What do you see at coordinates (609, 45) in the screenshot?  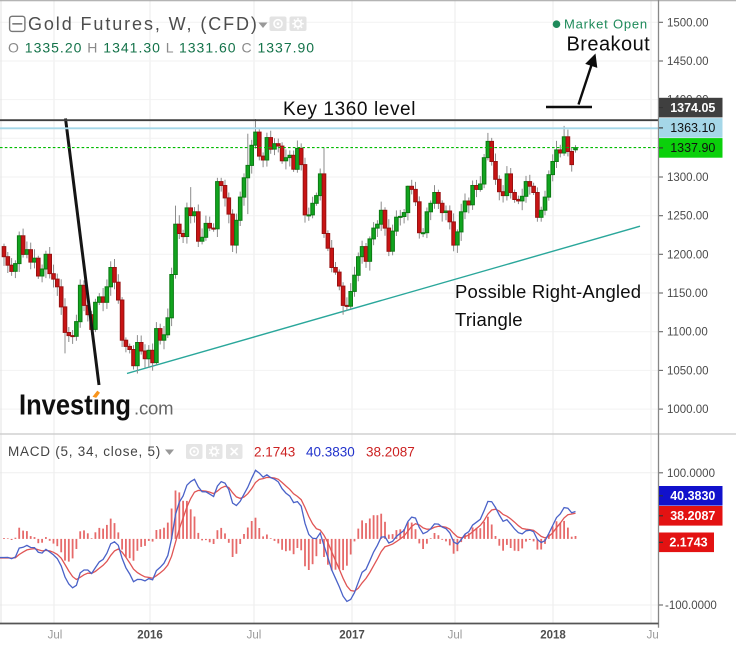 I see `svg-text: Breakout` at bounding box center [609, 45].